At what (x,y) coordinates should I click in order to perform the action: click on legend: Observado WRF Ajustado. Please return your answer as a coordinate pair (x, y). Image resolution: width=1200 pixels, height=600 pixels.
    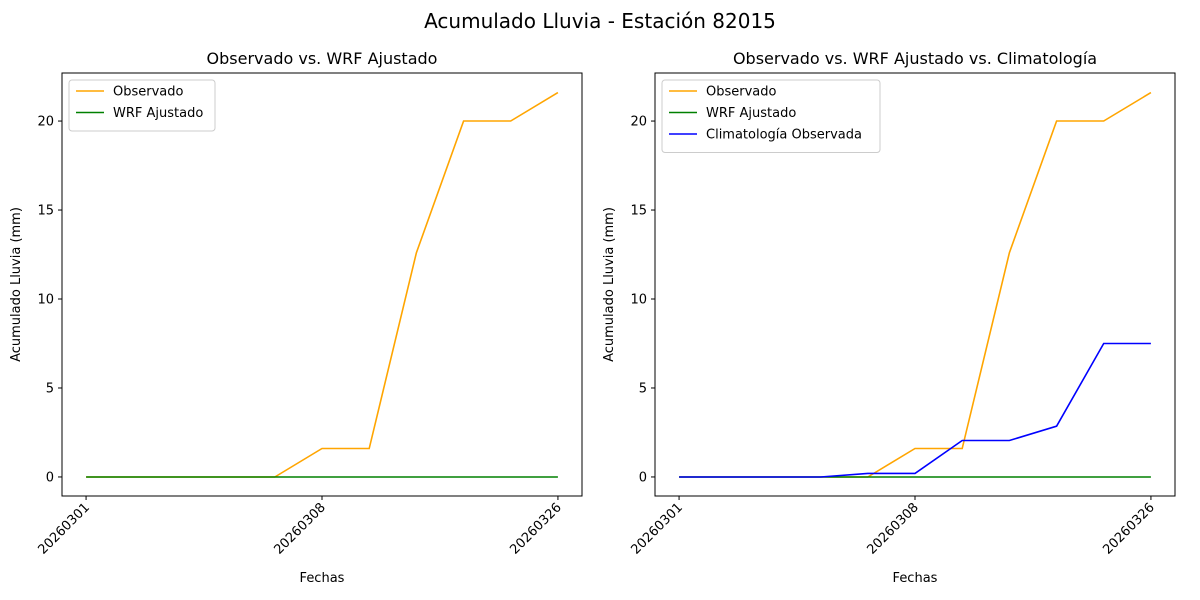
    Looking at the image, I should click on (142, 105).